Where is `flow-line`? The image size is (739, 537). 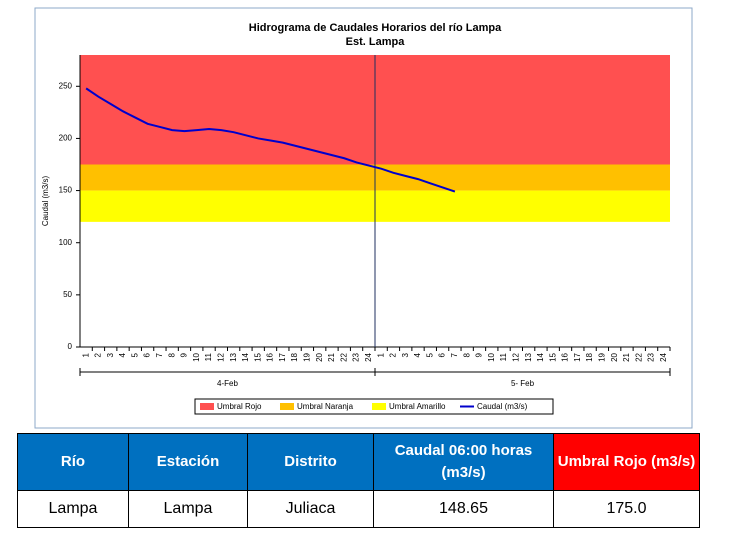
flow-line is located at coordinates (270, 140).